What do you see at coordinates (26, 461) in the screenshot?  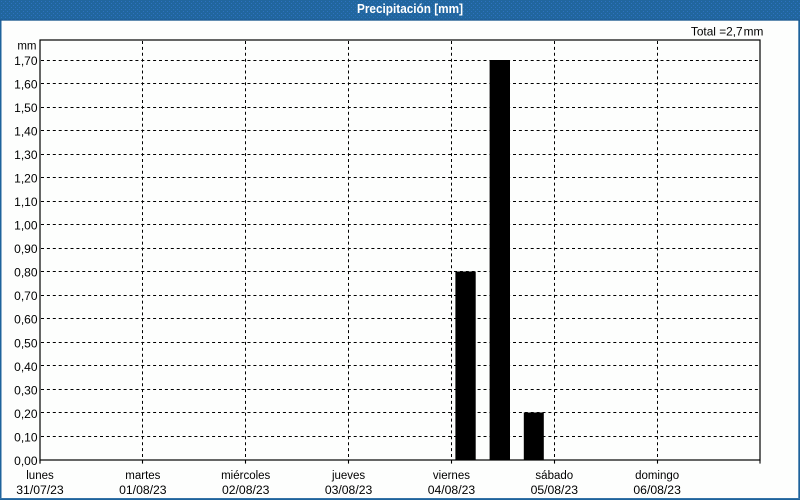 I see `svg-text: 0,00` at bounding box center [26, 461].